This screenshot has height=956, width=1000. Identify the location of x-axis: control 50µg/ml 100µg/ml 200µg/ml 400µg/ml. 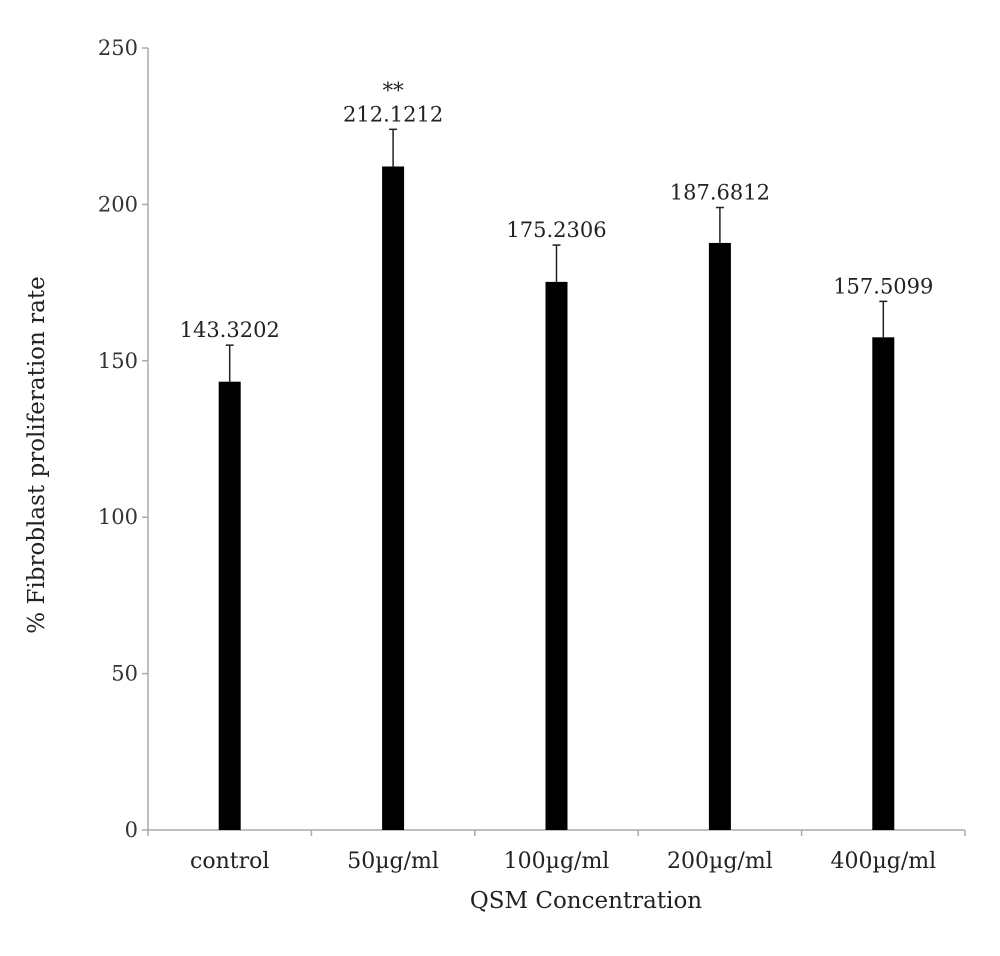
(556, 851).